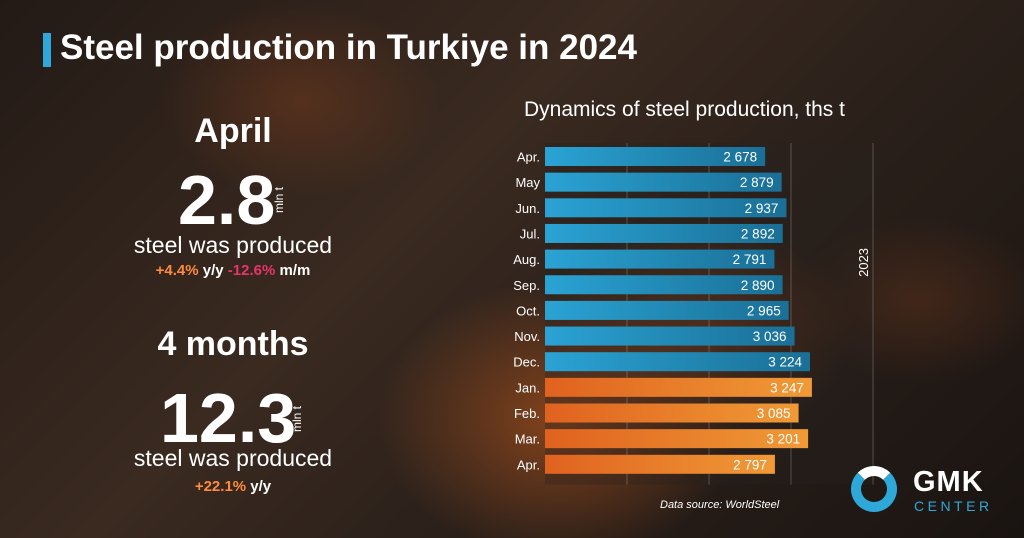 The image size is (1024, 538). I want to click on gmk-logo-icon, so click(874, 489).